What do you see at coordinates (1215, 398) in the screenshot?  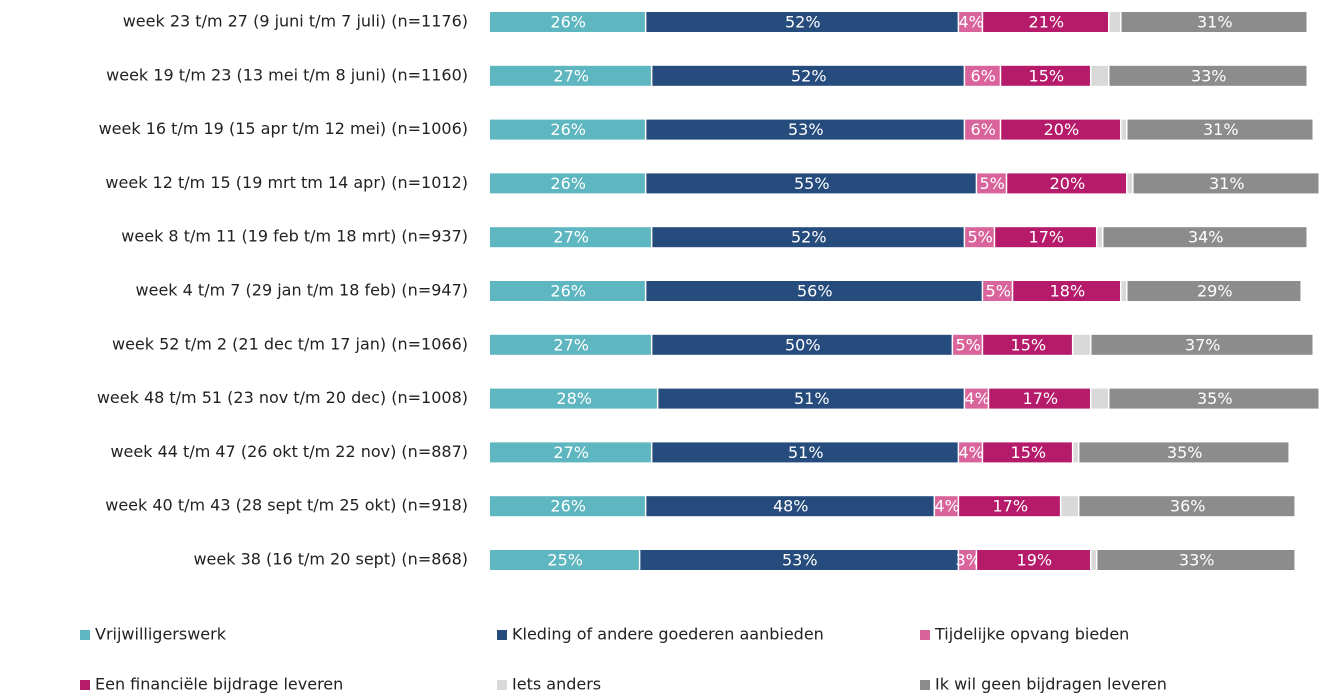 I see `value-label: 35%` at bounding box center [1215, 398].